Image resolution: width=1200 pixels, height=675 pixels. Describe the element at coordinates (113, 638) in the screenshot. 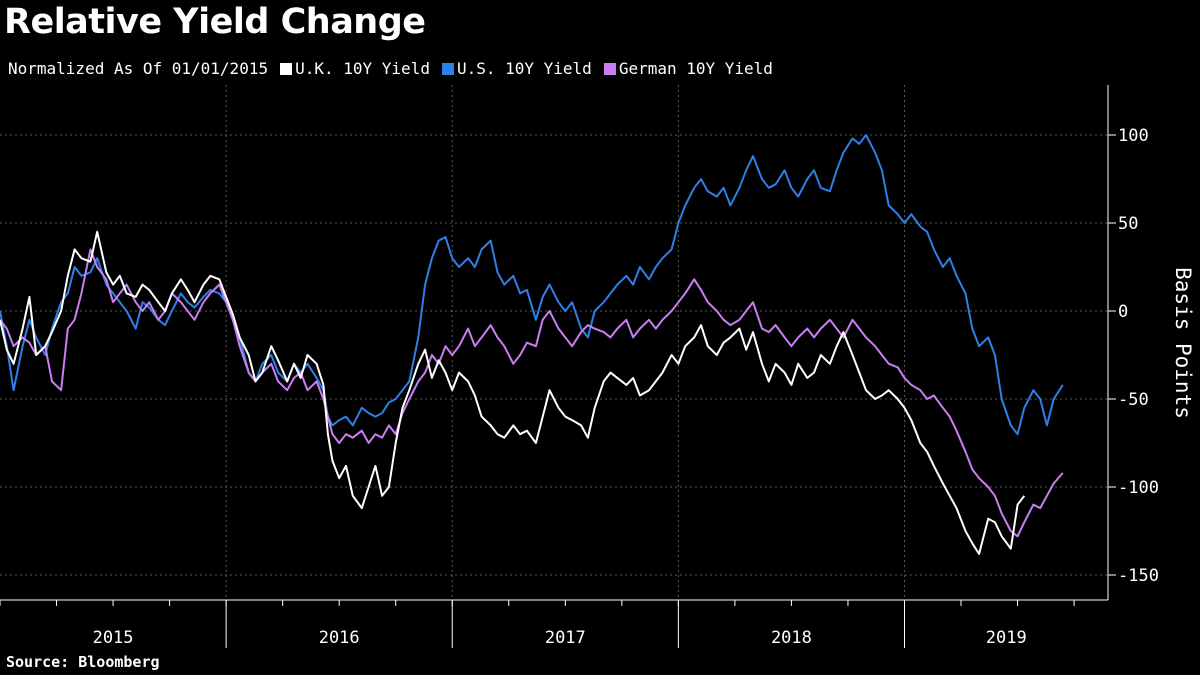

I see `x-tick-label: 2015` at that location.